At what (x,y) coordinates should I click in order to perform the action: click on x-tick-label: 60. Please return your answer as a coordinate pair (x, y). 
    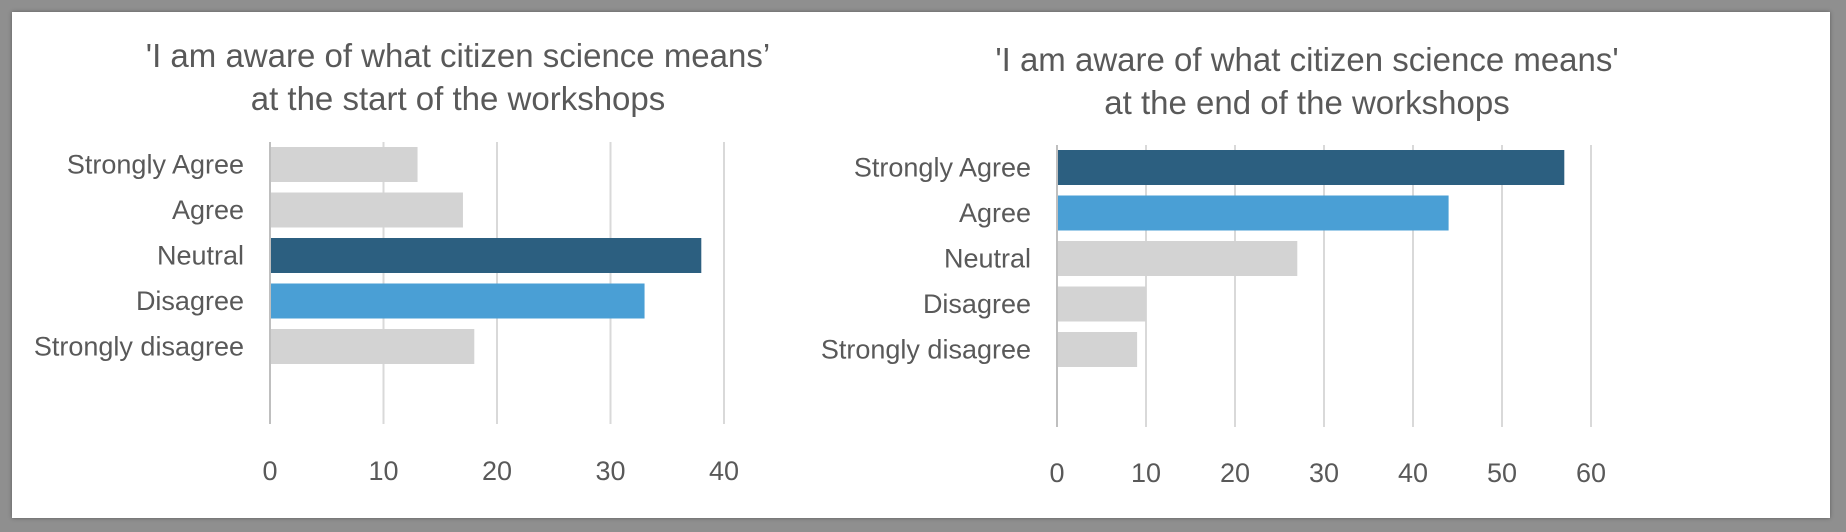
    Looking at the image, I should click on (1591, 473).